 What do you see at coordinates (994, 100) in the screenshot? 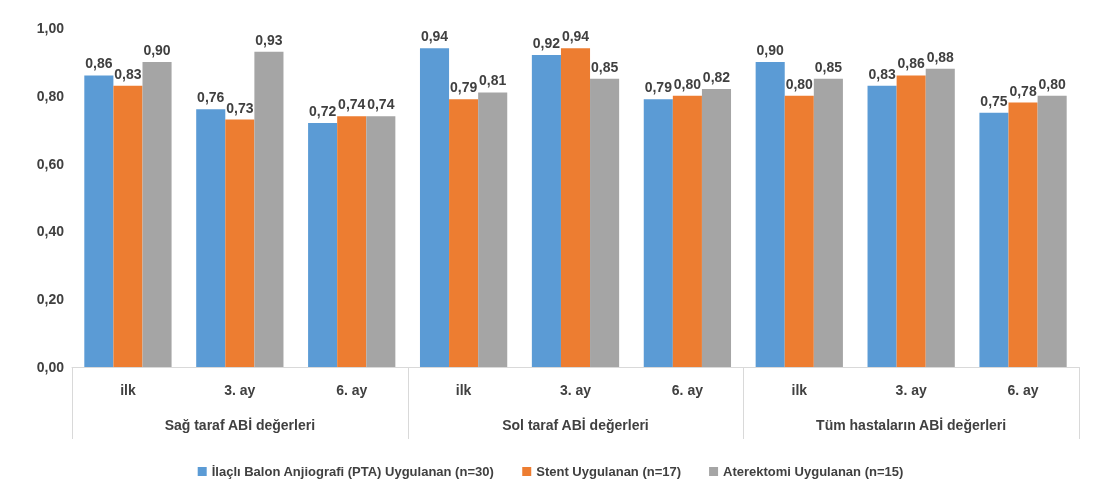
I see `data-label: 0,75` at bounding box center [994, 100].